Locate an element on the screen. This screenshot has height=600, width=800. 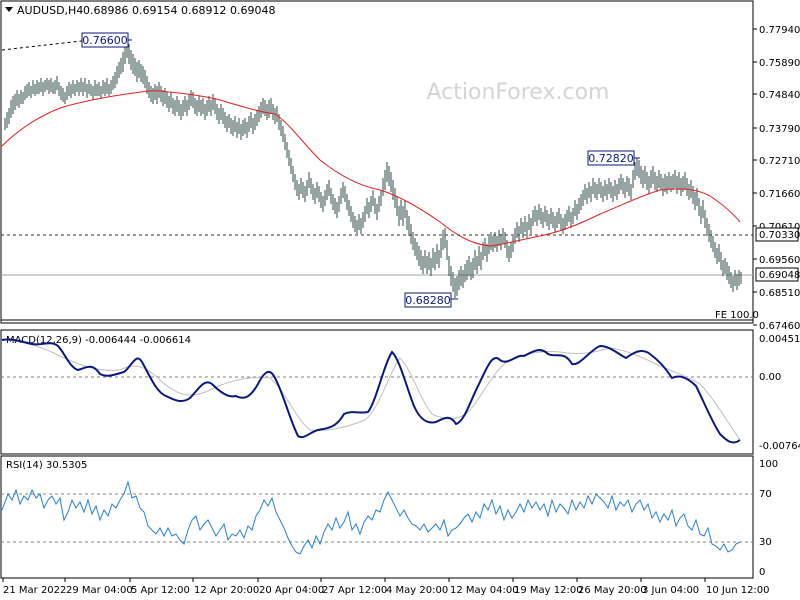
price-tick: 0.69560 is located at coordinates (776, 260).